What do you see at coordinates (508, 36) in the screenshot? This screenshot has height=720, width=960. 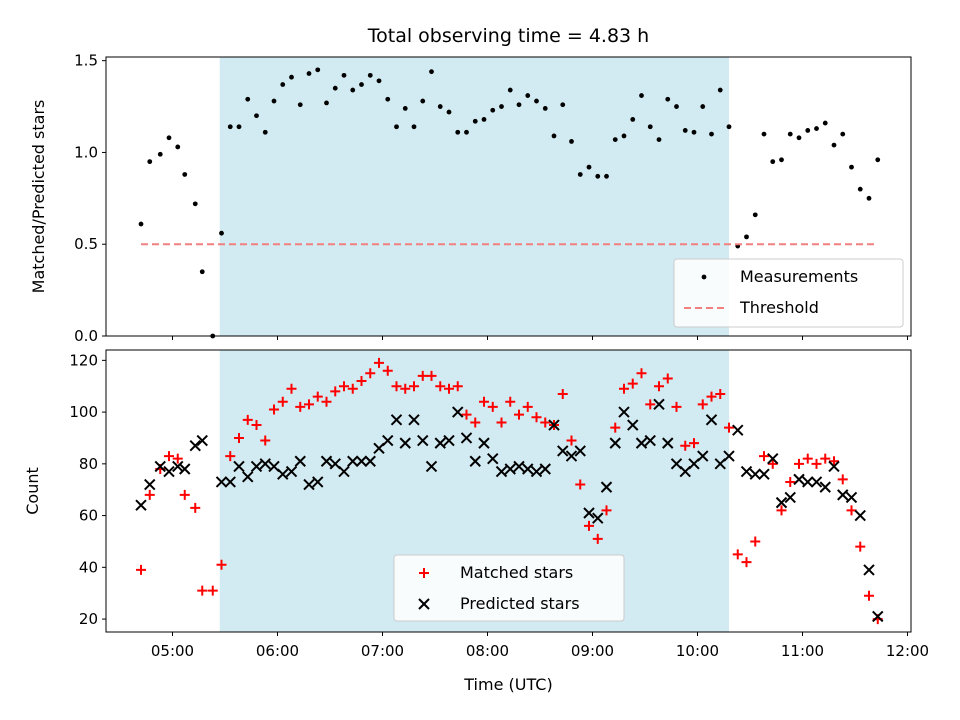 I see `chart-title: Total observing time = 4.83 h` at bounding box center [508, 36].